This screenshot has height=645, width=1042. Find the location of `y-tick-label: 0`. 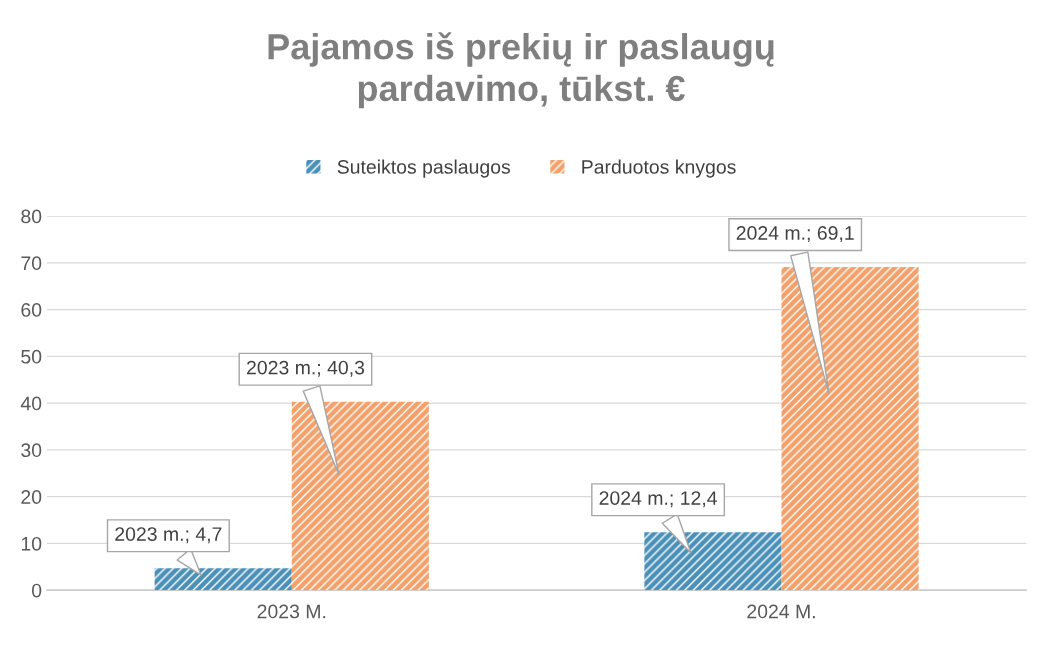

y-tick-label: 0 is located at coordinates (36, 590).